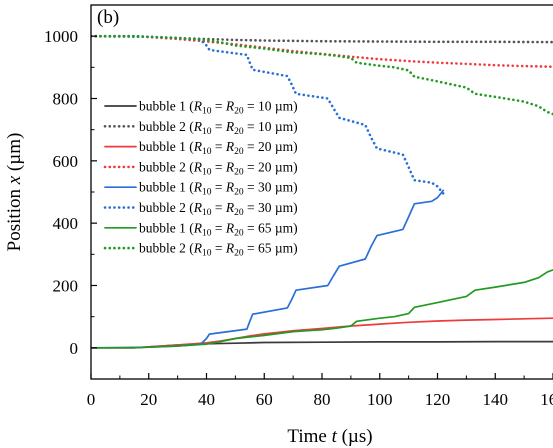 This screenshot has width=553, height=448. What do you see at coordinates (218, 250) in the screenshot?
I see `legend-label-8: bubble 2 (R10 = R20 = 65 µm)` at bounding box center [218, 250].